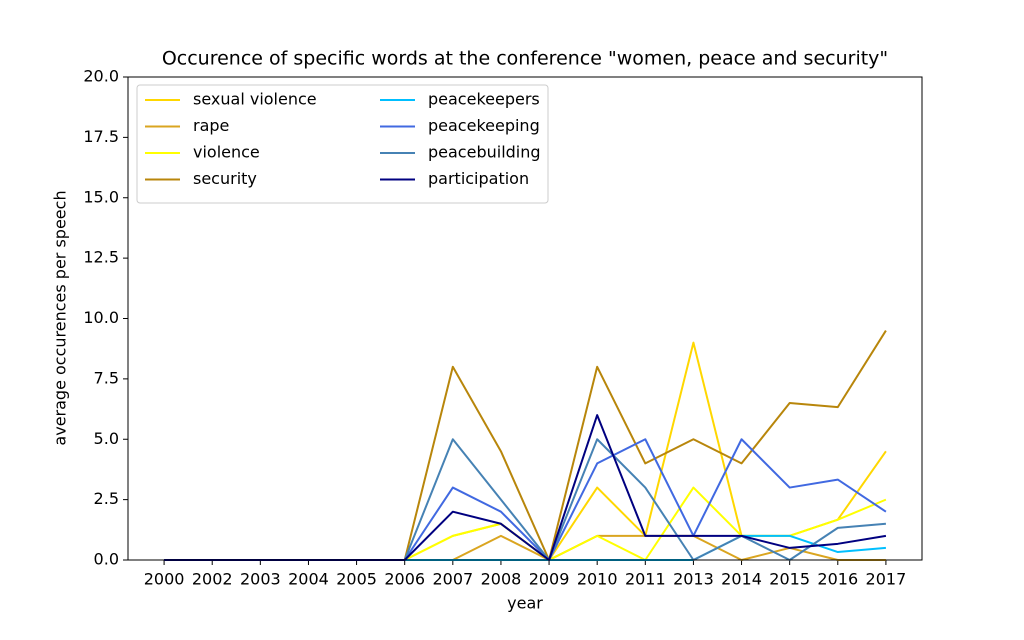 Image resolution: width=1024 pixels, height=640 pixels. I want to click on x-tick-label: 2008, so click(501, 579).